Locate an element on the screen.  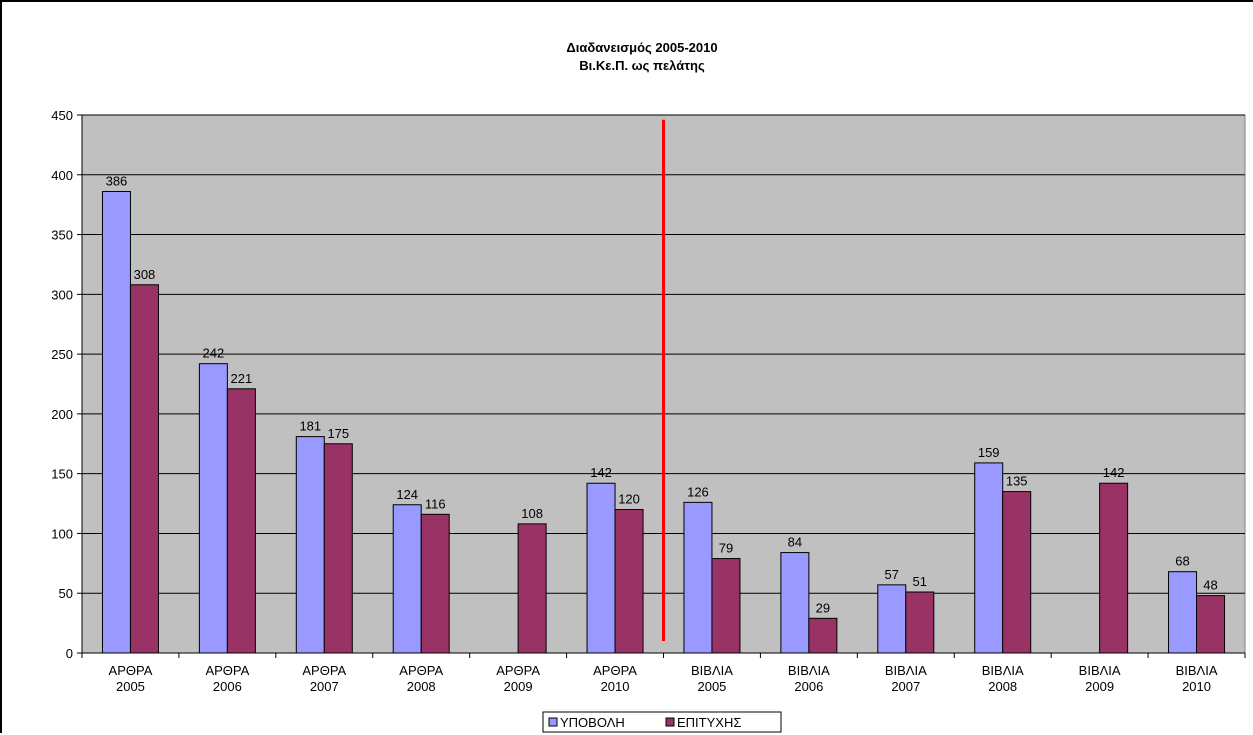
data-label: 135 is located at coordinates (1017, 481).